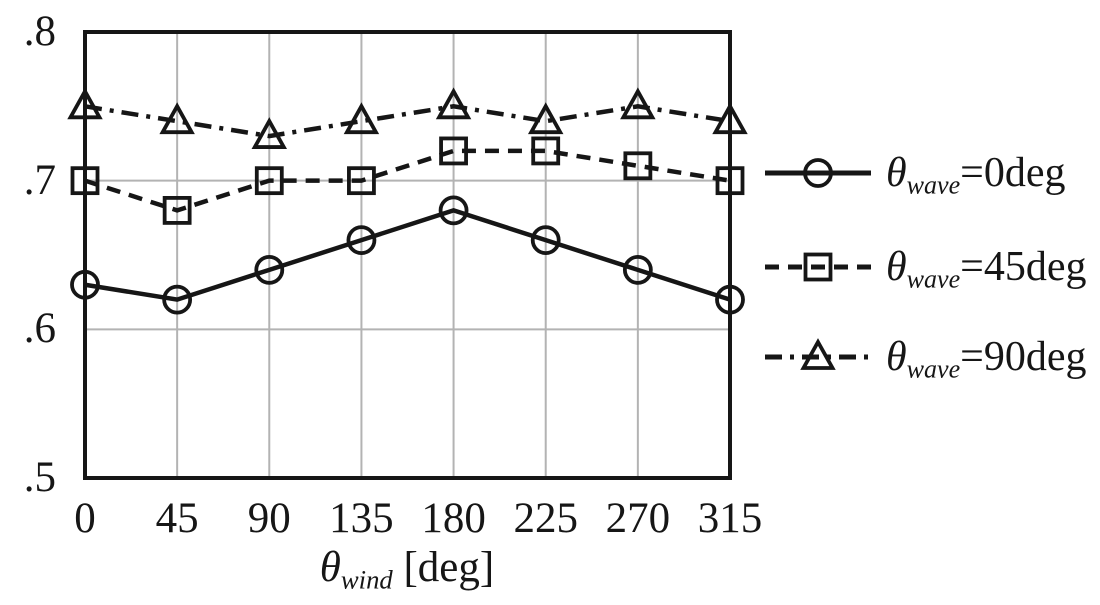  What do you see at coordinates (39, 31) in the screenshot?
I see `y-axis-tick-label: .8` at bounding box center [39, 31].